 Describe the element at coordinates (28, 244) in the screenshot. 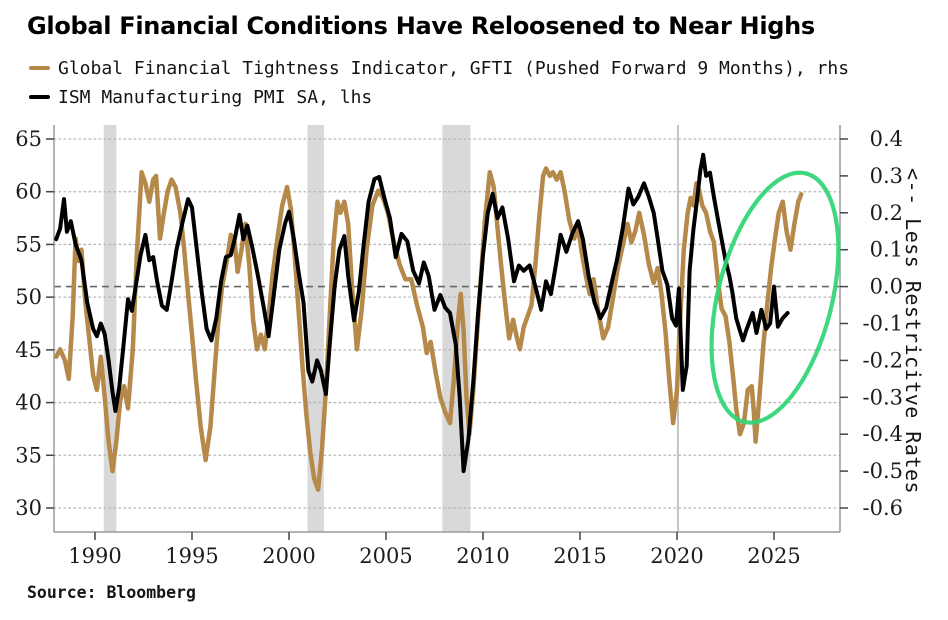

I see `left-tick-label: 55` at that location.